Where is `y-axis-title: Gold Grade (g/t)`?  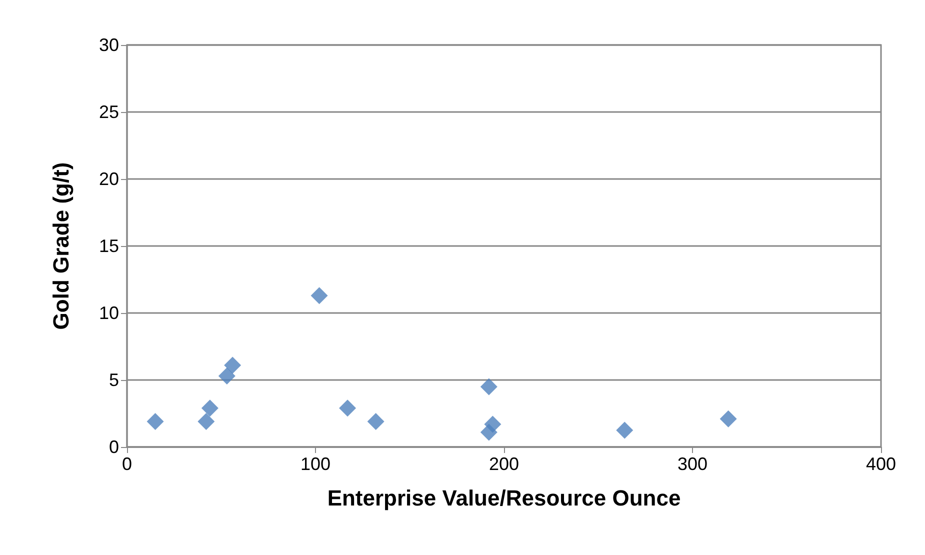
y-axis-title: Gold Grade (g/t) is located at coordinates (61, 246).